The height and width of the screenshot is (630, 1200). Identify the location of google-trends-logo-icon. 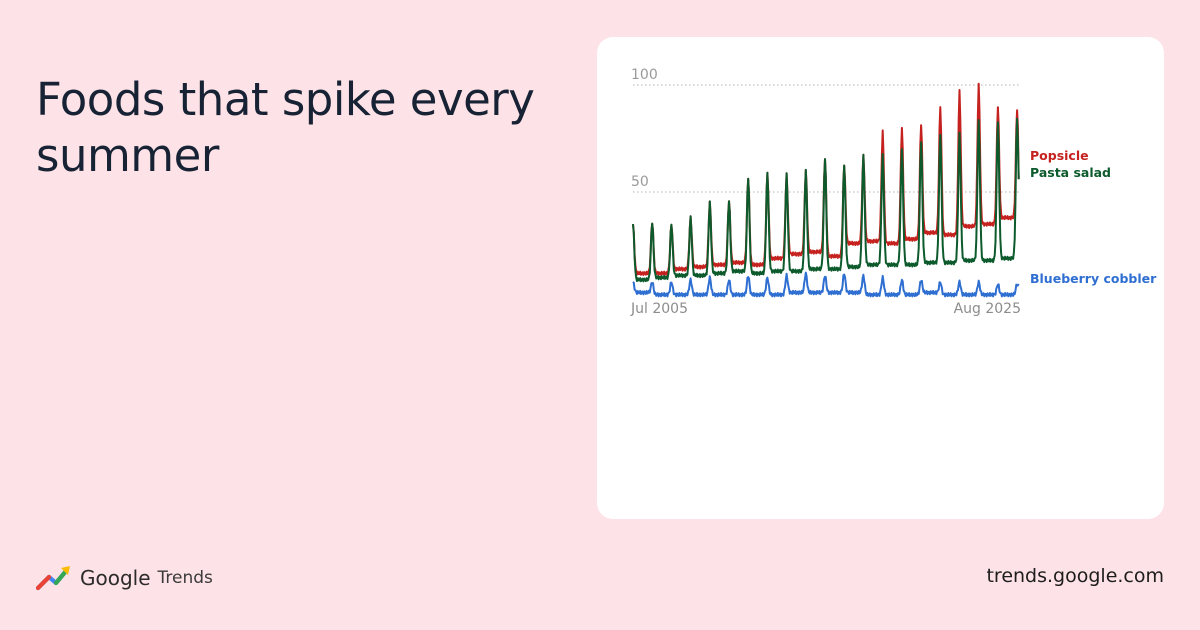
(53, 578).